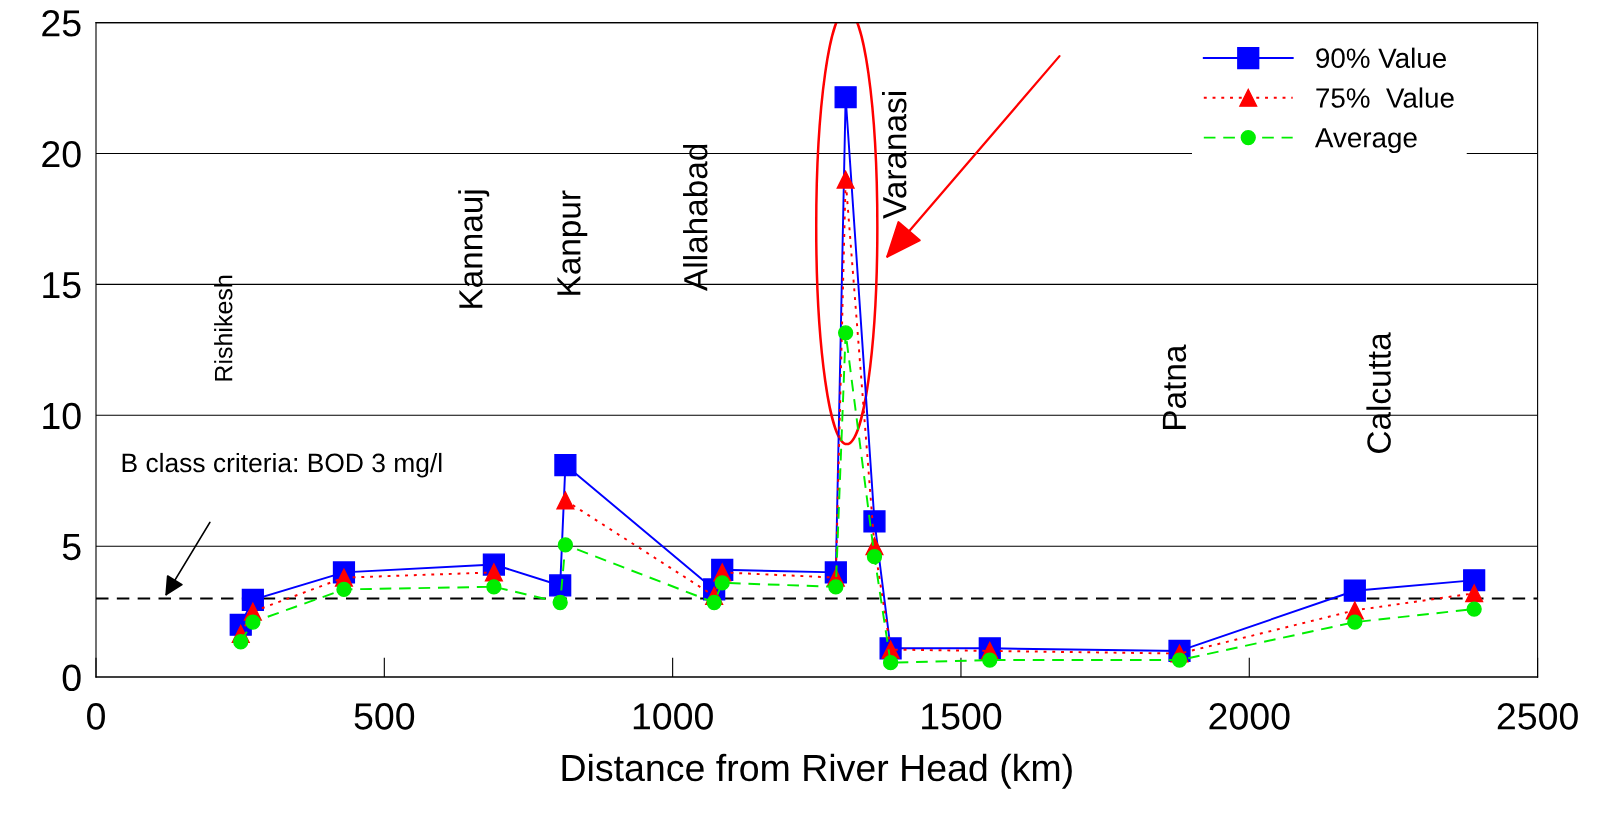  What do you see at coordinates (71, 678) in the screenshot?
I see `y-tick-label: 0` at bounding box center [71, 678].